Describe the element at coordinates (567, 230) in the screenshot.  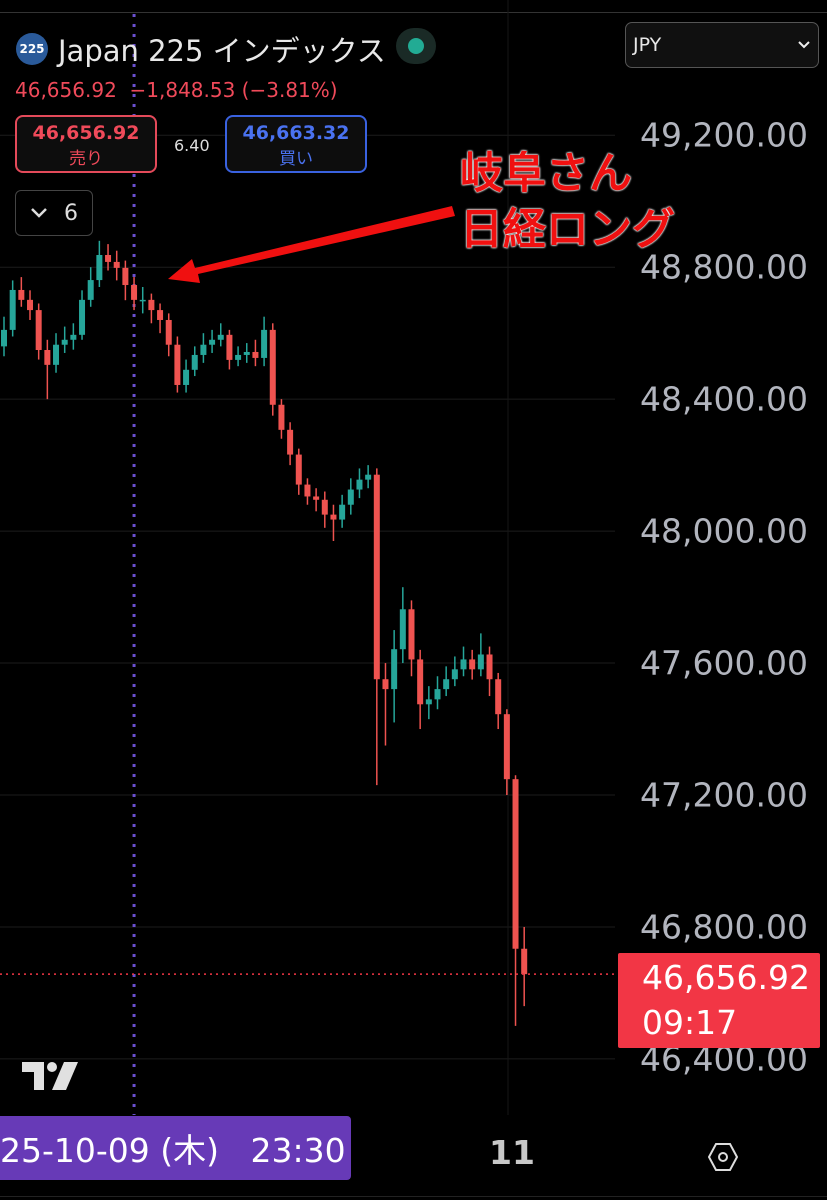
I see `annotation-line-2: 日経ロング` at that location.